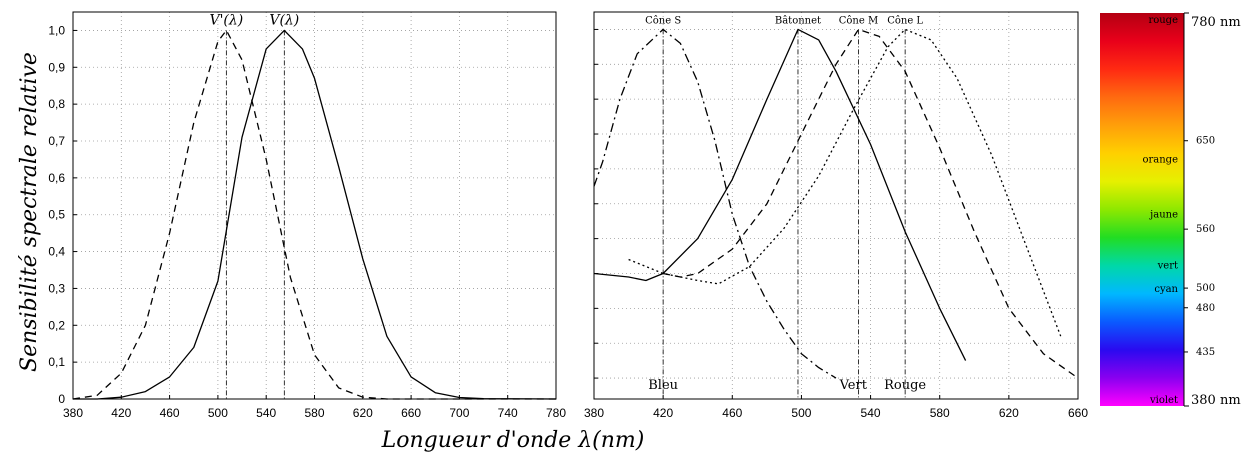  Describe the element at coordinates (284, 20) in the screenshot. I see `left-series-label: V(λ)` at that location.